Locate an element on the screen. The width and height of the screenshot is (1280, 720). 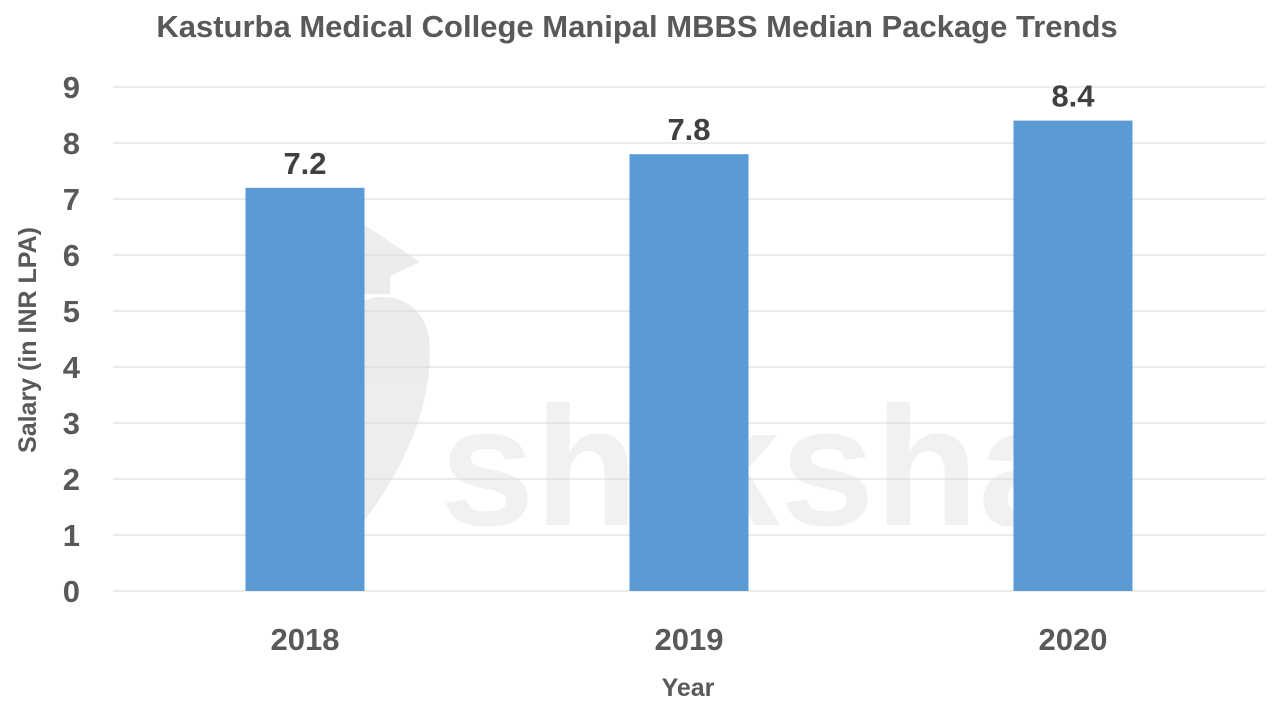
y-tick-label: 8 is located at coordinates (71, 143).